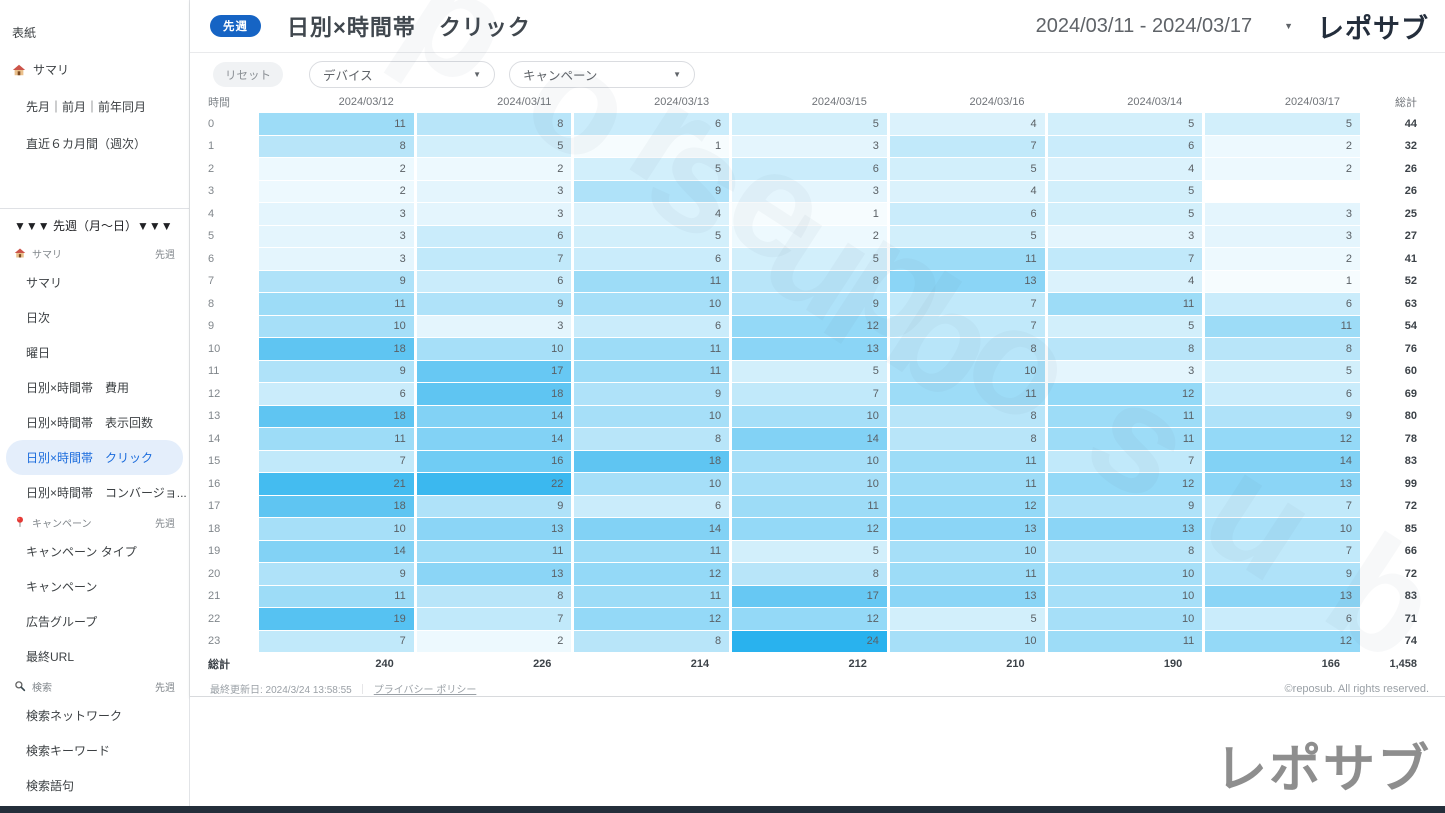  Describe the element at coordinates (93, 225) in the screenshot. I see `sidebar-section-title: ▼▼▼ 先週（月〜日）▼▼▼` at that location.